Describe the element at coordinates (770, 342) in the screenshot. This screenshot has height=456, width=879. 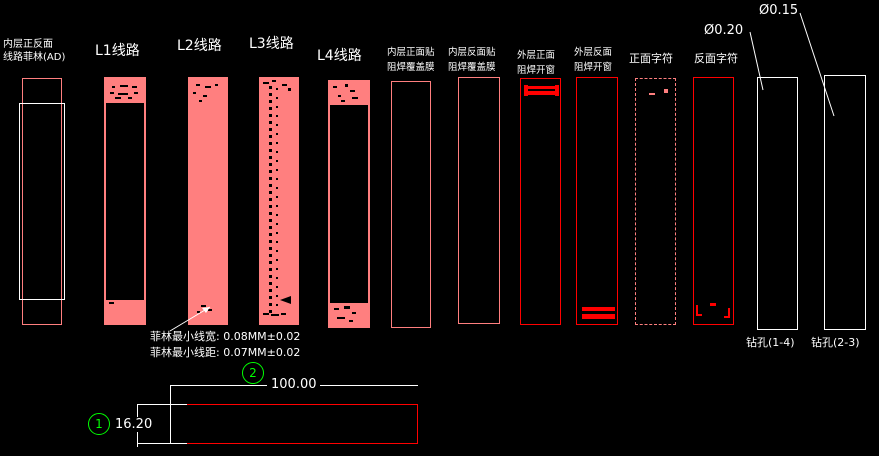
I see `label-drill-1-4: 钻孔(1-4)` at that location.